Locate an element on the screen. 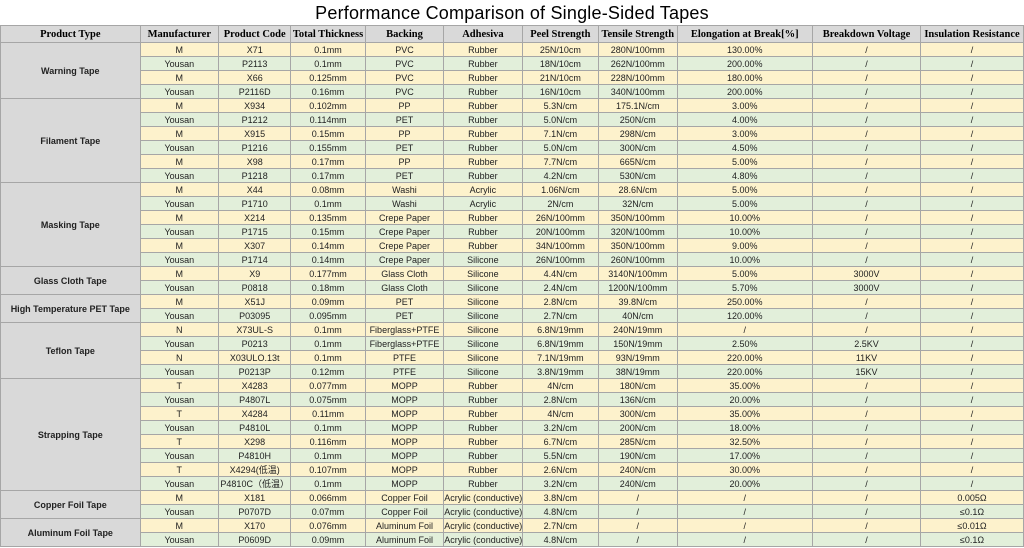 This screenshot has width=1024, height=548. backing-cell: Fiberglass+PTFE is located at coordinates (404, 329).